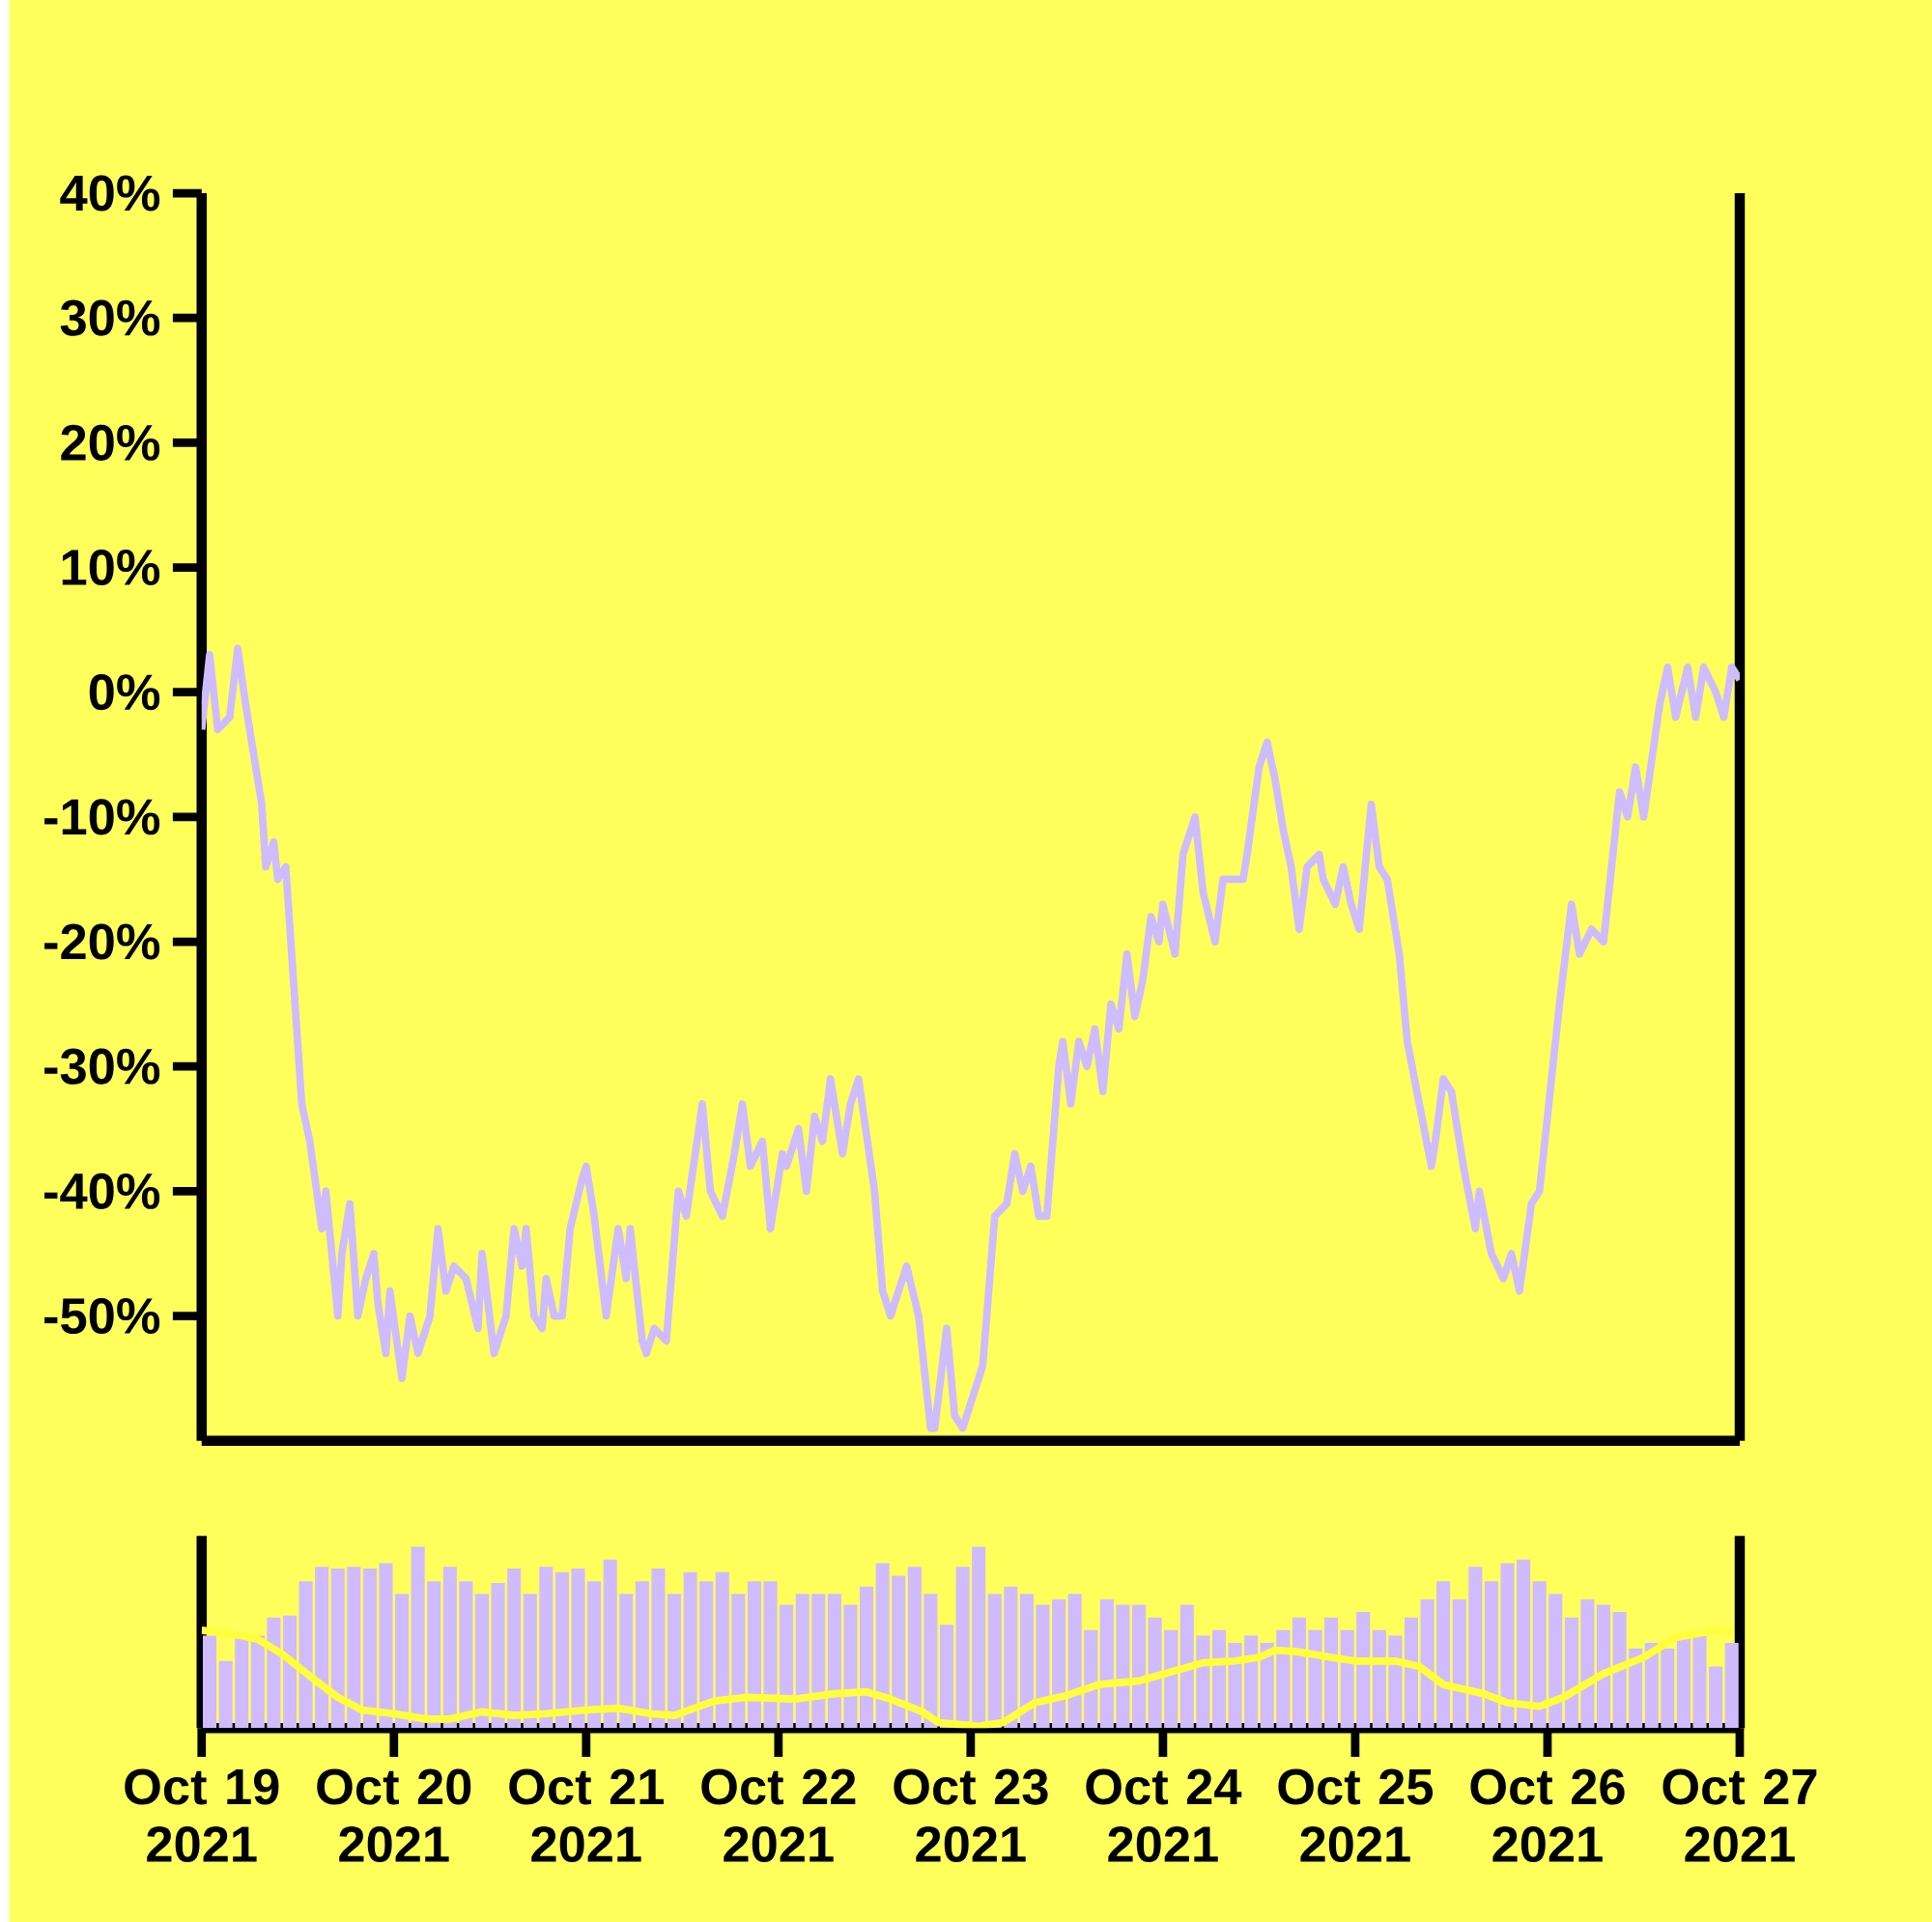 The image size is (1932, 1922). I want to click on y-tick-label: 40%, so click(110, 193).